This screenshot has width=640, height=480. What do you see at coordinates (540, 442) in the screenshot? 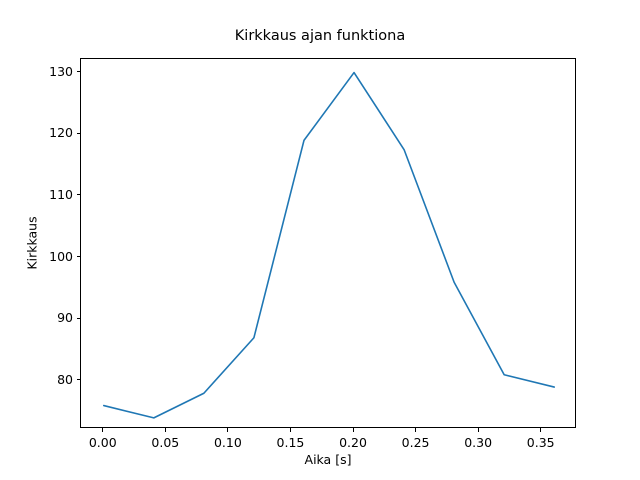
I see `x-tick-label: 0.35` at bounding box center [540, 442].